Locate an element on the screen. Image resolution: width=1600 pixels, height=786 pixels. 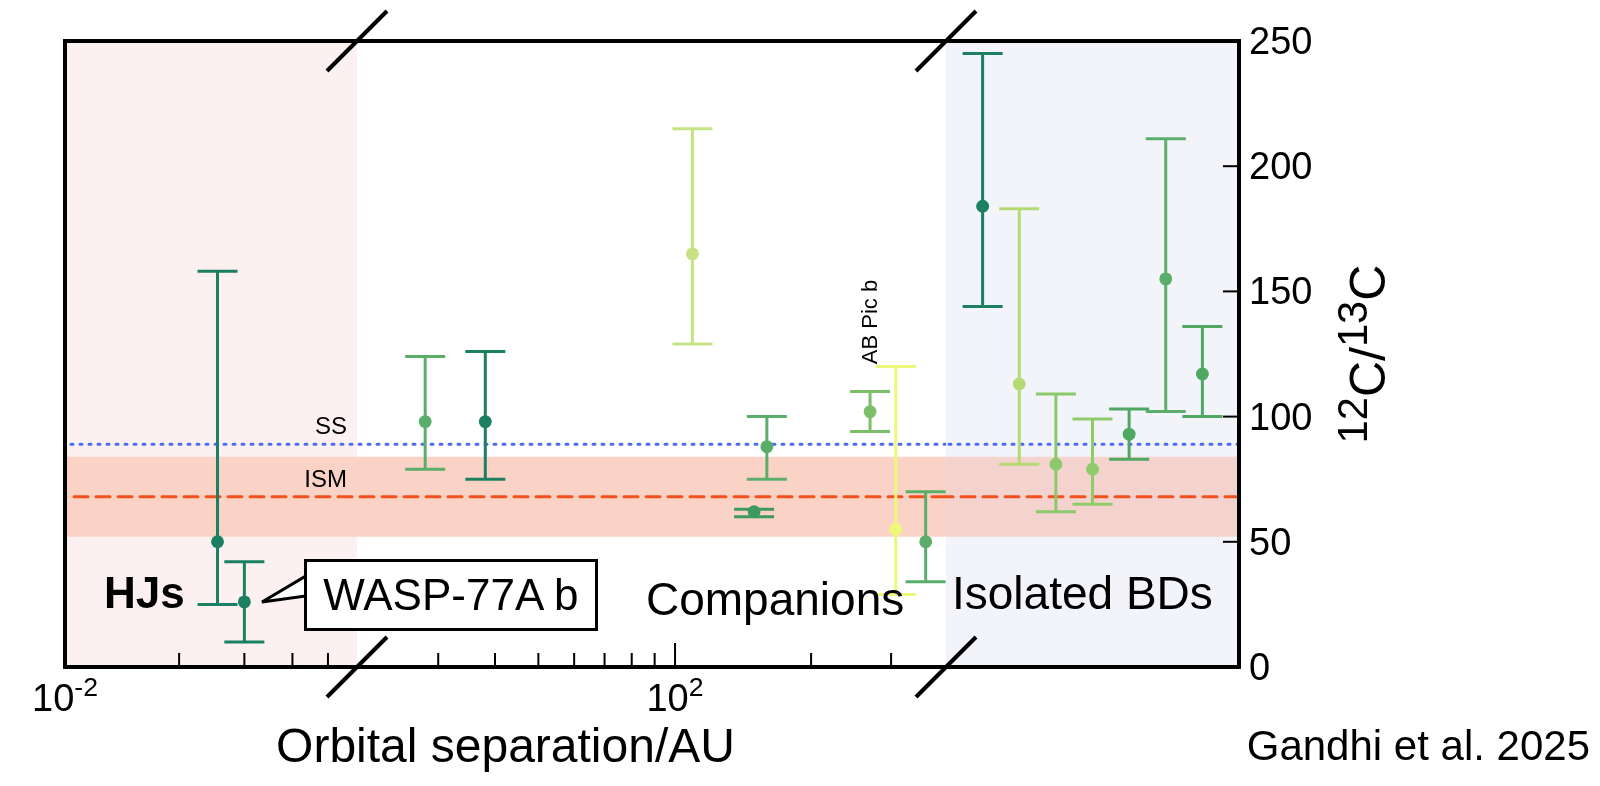
text: Gandhi et al. 2025 is located at coordinates (1418, 746).